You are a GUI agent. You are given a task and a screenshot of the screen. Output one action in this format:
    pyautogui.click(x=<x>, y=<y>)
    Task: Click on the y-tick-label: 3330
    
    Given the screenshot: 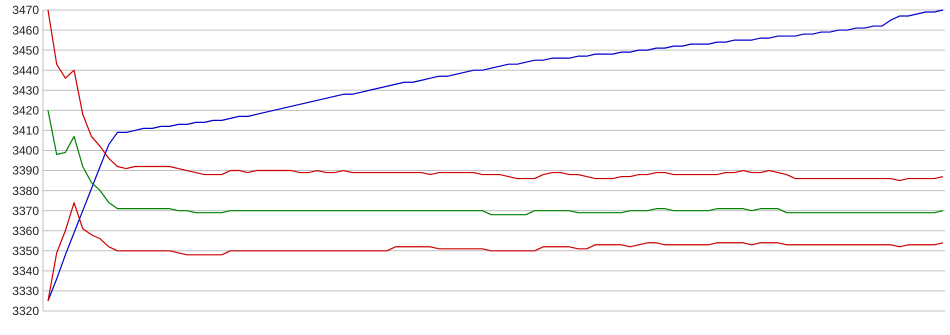 What is the action you would take?
    pyautogui.click(x=26, y=291)
    